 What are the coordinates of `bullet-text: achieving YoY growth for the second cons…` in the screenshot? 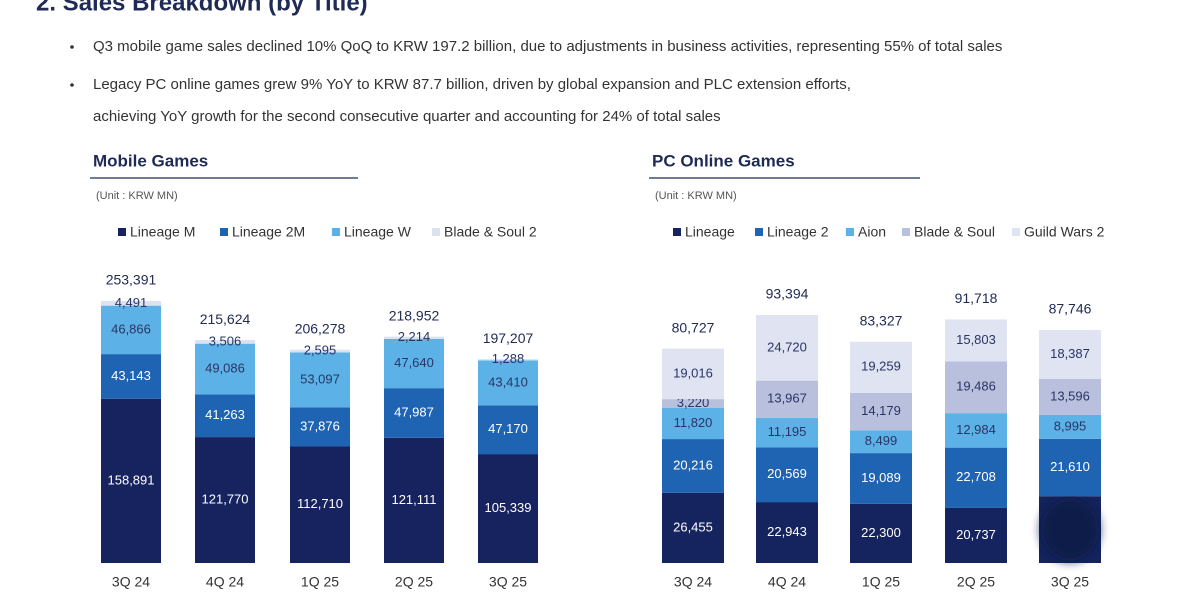 It's located at (407, 116).